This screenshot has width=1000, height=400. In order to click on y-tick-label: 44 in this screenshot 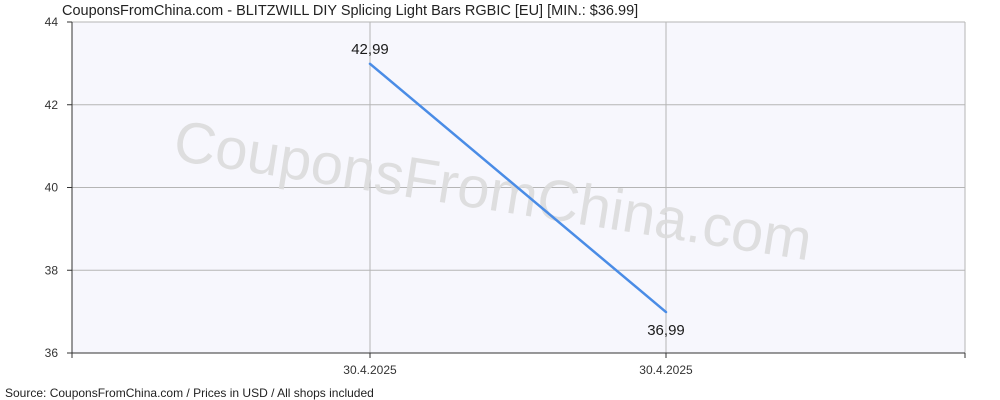, I will do `click(52, 22)`.